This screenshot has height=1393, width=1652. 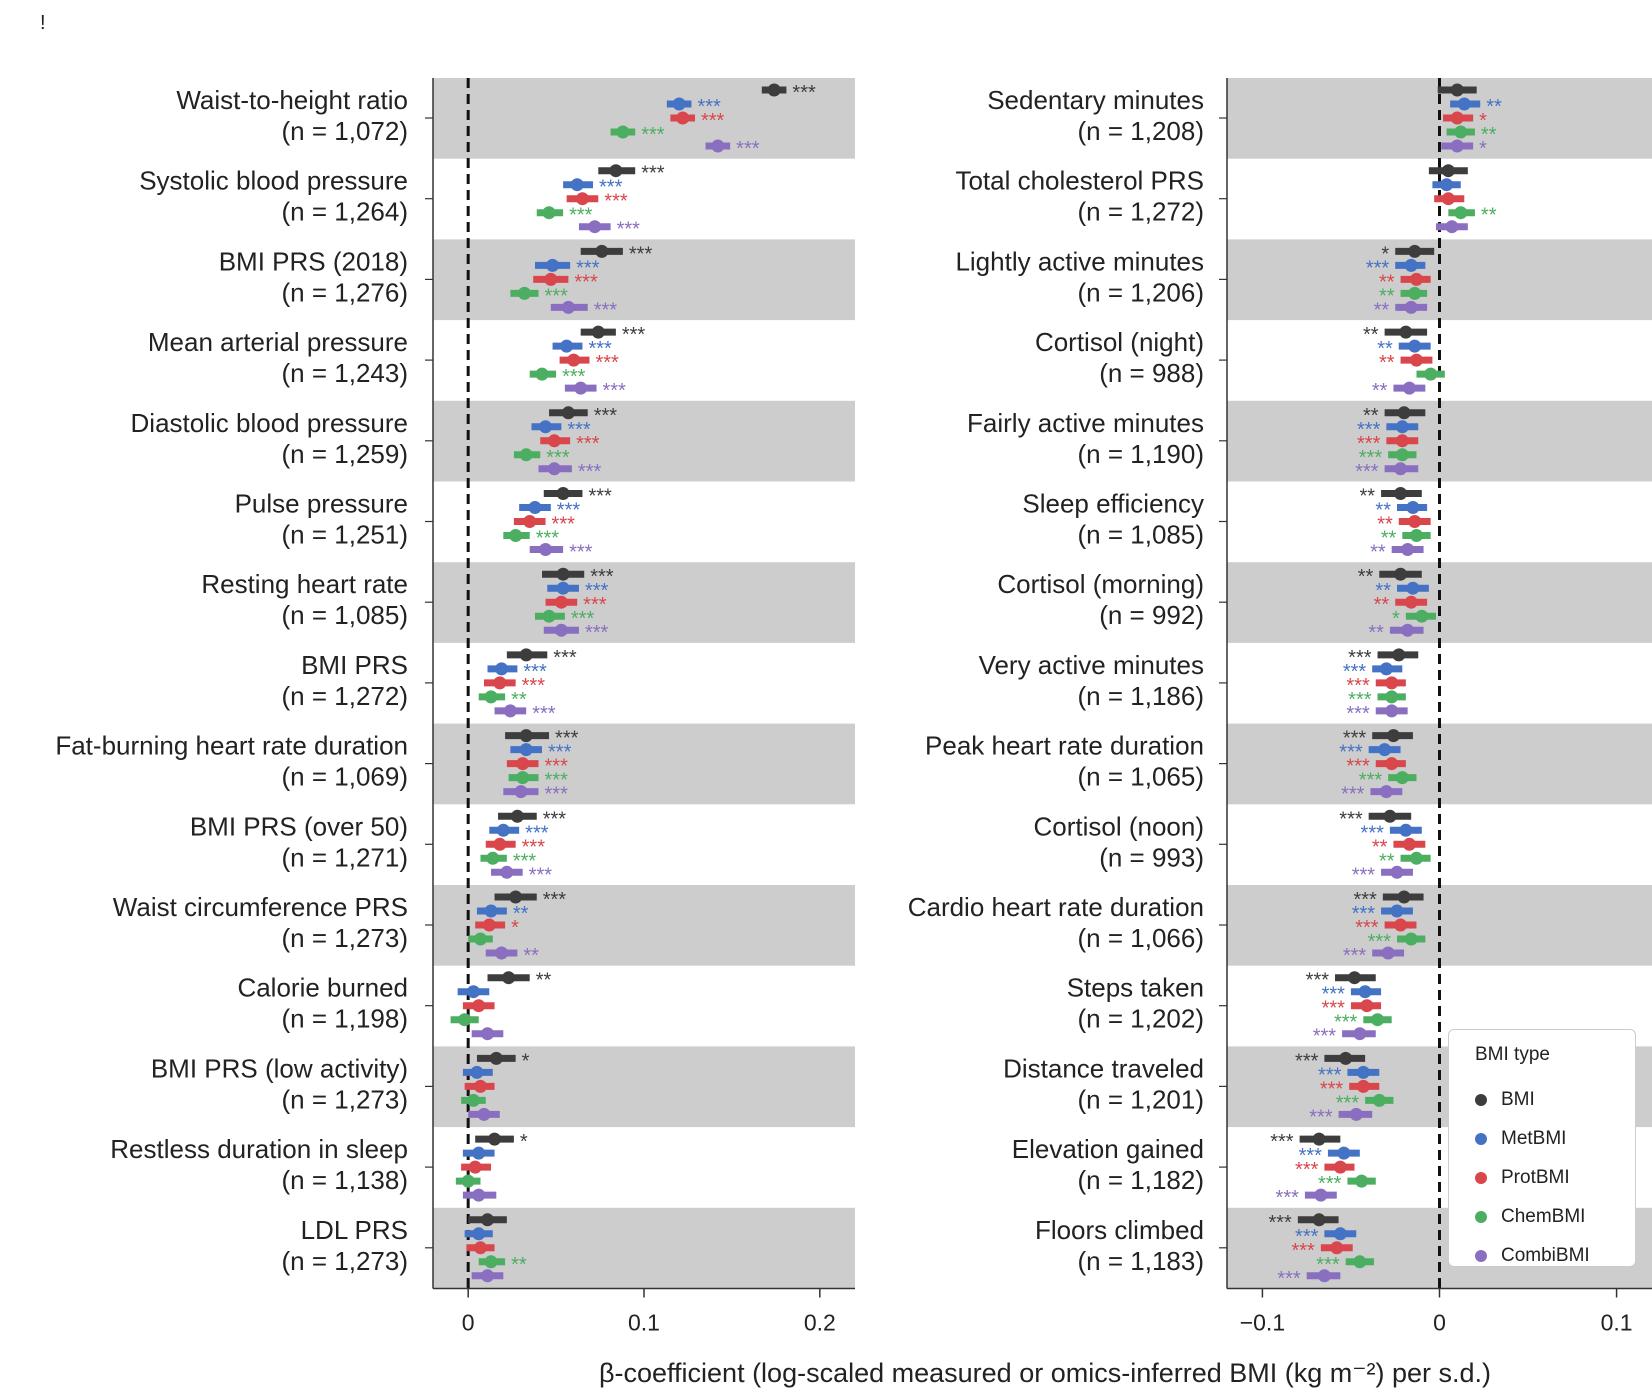 What do you see at coordinates (345, 777) in the screenshot?
I see `row-n-label: (n = 1,069)` at bounding box center [345, 777].